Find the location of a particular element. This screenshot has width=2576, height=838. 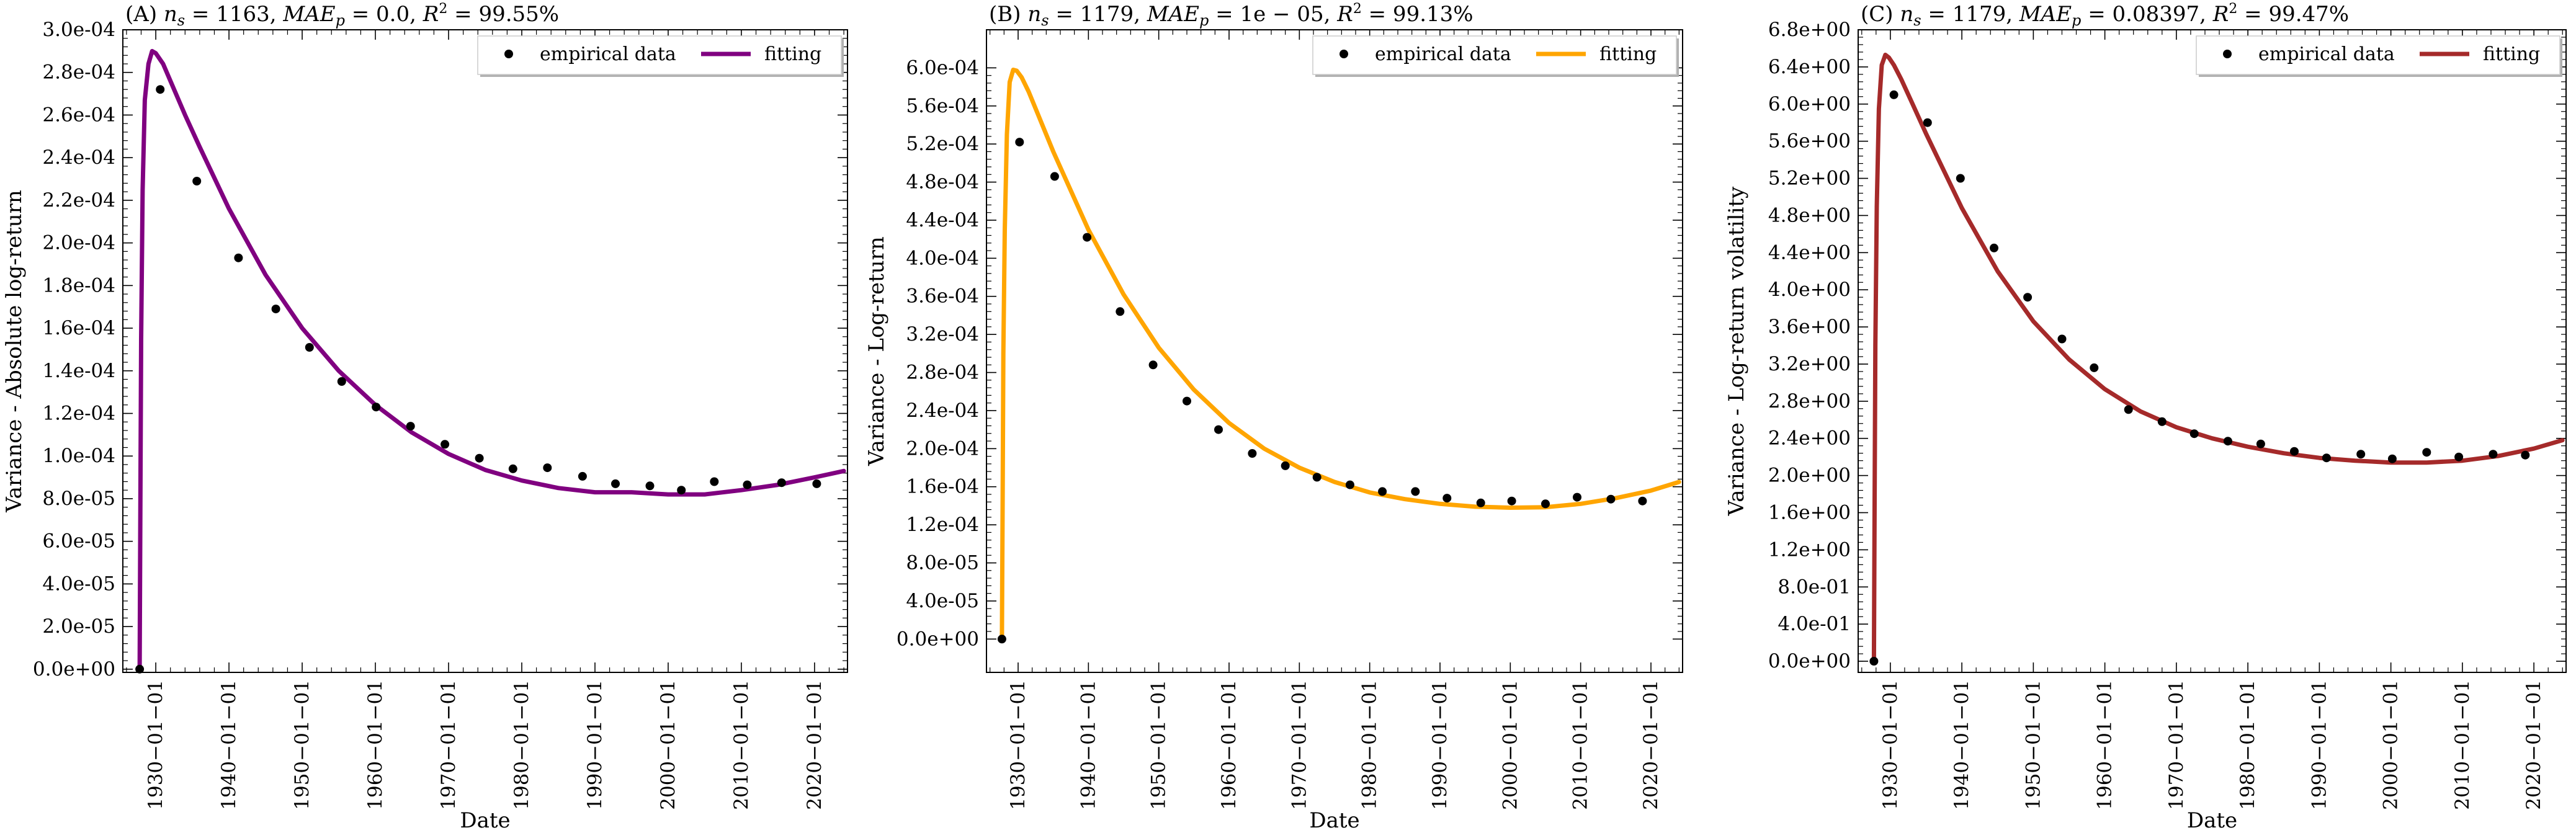

panel-a-y-tick-label: 2.6e-04 is located at coordinates (78, 115).